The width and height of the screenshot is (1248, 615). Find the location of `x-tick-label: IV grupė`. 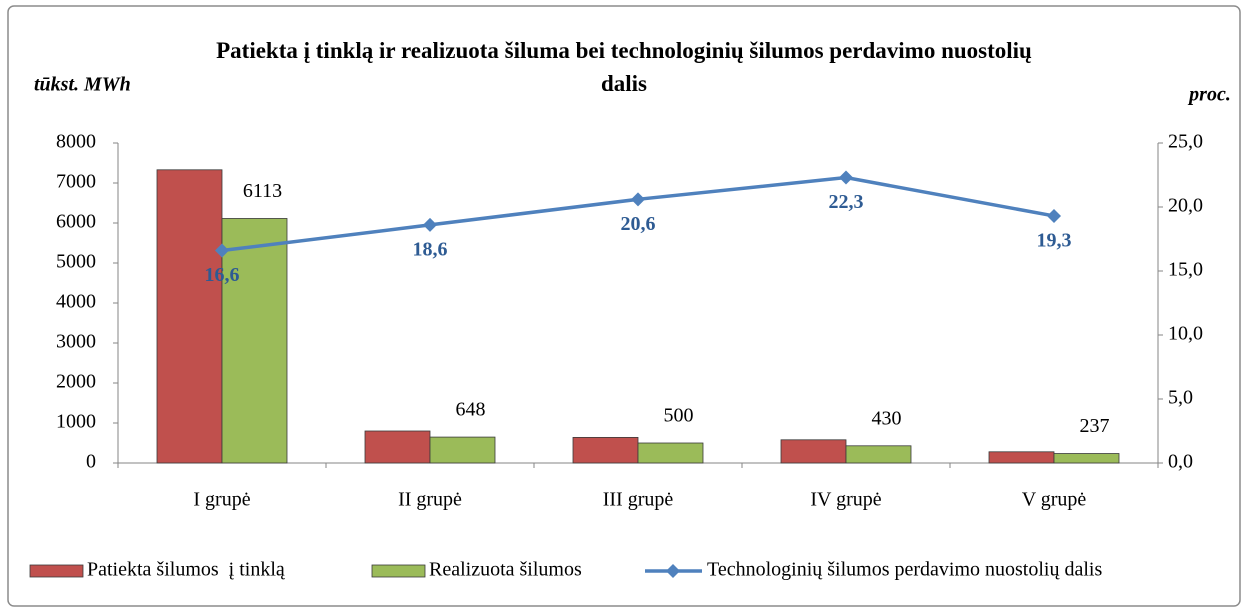

x-tick-label: IV grupė is located at coordinates (845, 500).